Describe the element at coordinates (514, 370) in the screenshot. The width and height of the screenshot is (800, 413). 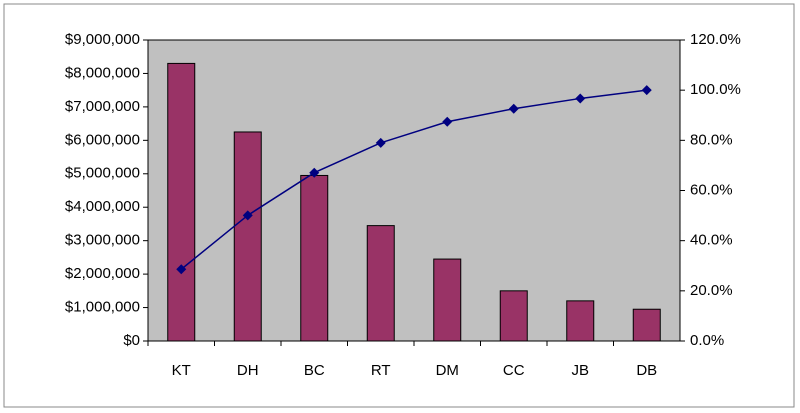
I see `x-tick-label: CC` at that location.